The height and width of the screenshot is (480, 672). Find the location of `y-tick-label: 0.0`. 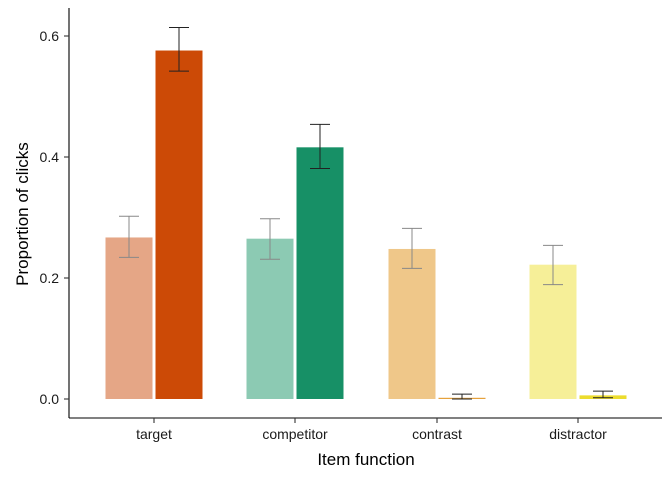

y-tick-label: 0.0 is located at coordinates (50, 399).